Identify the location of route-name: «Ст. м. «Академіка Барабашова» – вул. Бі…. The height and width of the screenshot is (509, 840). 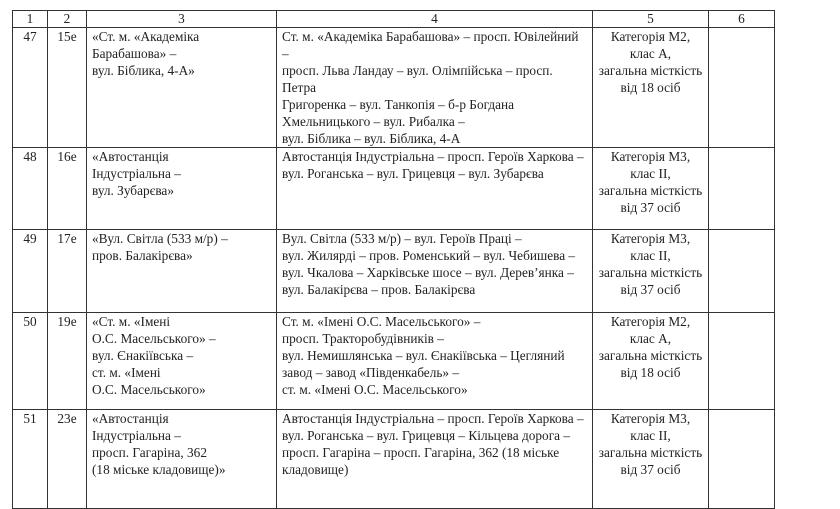
(181, 87).